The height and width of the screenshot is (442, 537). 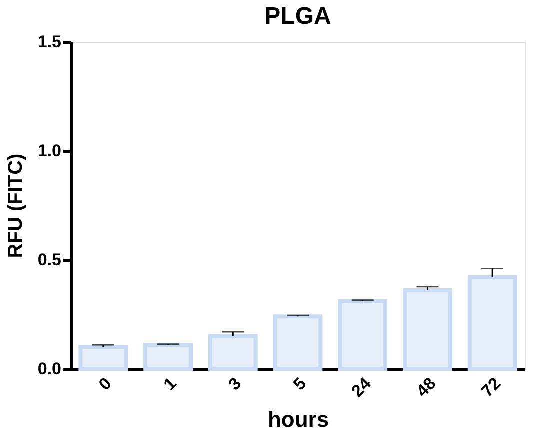 What do you see at coordinates (299, 419) in the screenshot?
I see `x-axis-title: hours` at bounding box center [299, 419].